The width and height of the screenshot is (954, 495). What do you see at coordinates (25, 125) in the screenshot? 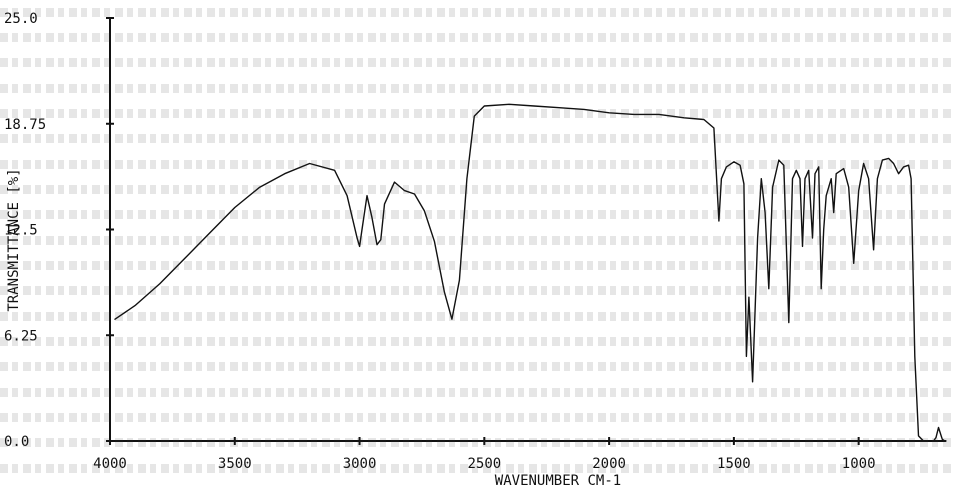
I see `y-tick-label: 18.75` at bounding box center [25, 125].